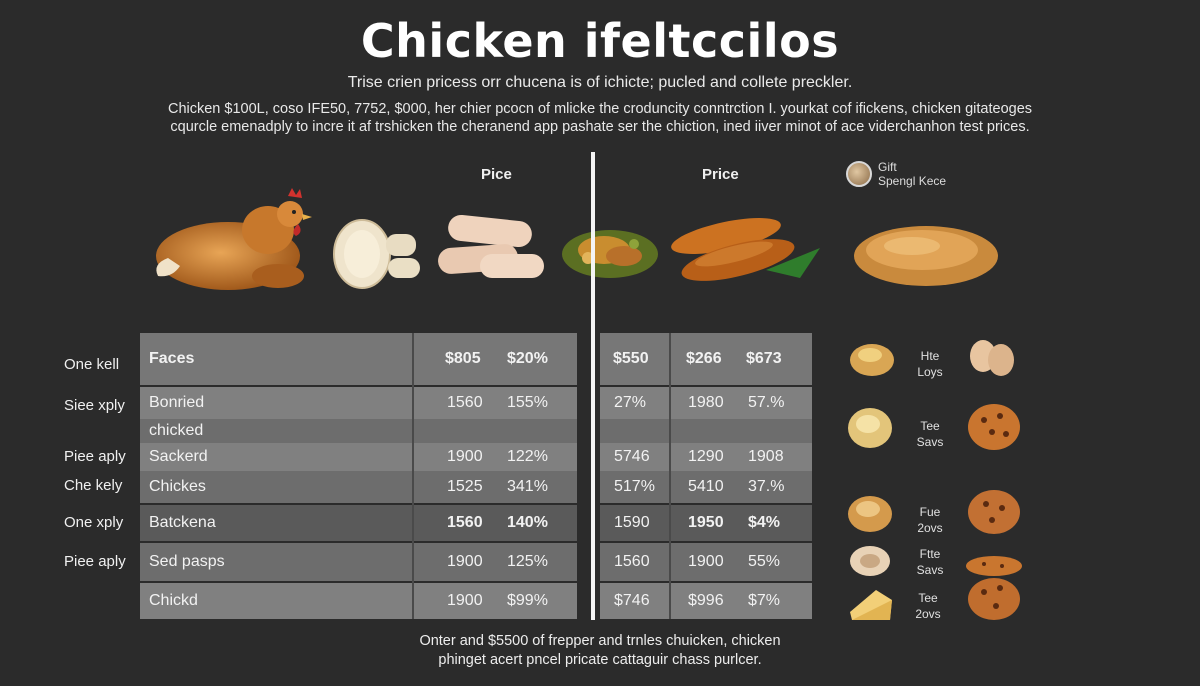 Image resolution: width=1200 pixels, height=686 pixels. What do you see at coordinates (182, 522) in the screenshot?
I see `row-name: Batckena` at bounding box center [182, 522].